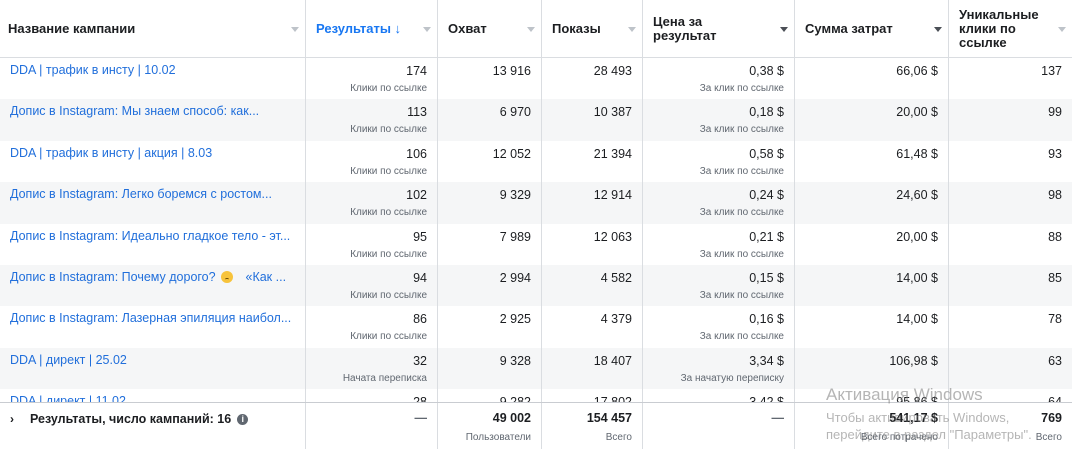  What do you see at coordinates (719, 161) in the screenshot?
I see `cost-per-result-cell: 0,58 $ За клик по ссылке` at bounding box center [719, 161].